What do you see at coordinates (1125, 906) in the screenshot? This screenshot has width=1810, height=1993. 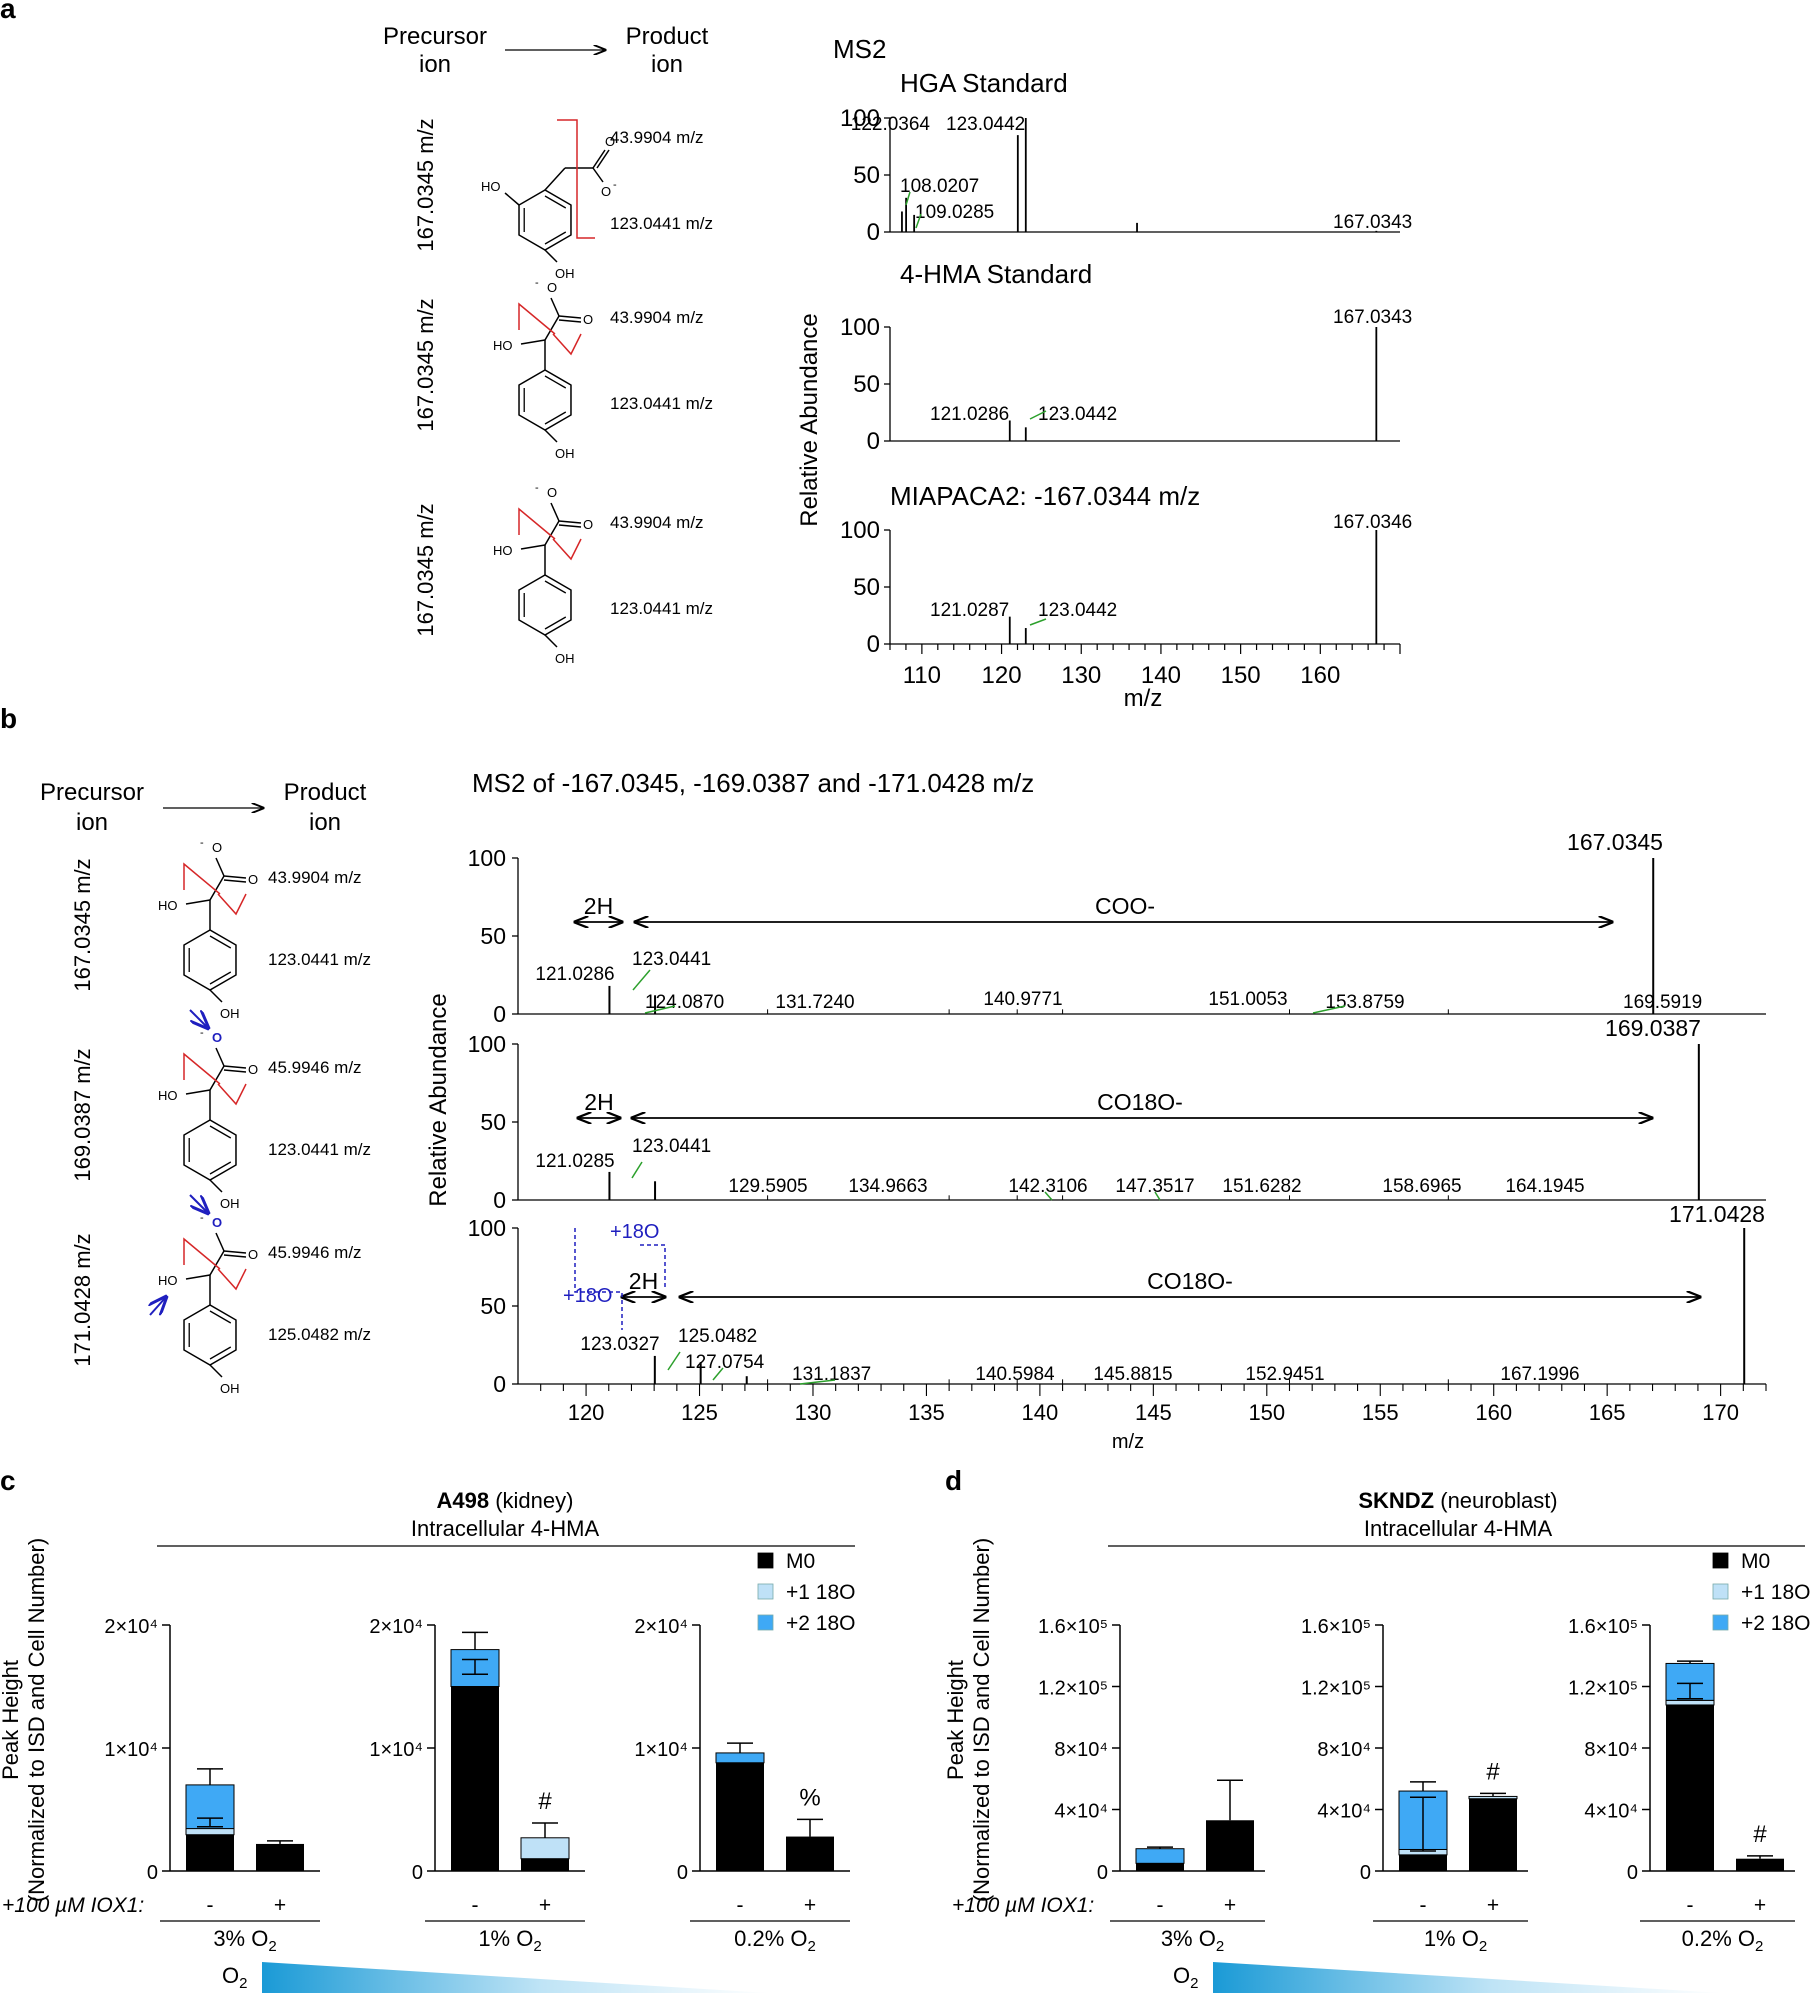 I see `loss-label: COO-` at bounding box center [1125, 906].